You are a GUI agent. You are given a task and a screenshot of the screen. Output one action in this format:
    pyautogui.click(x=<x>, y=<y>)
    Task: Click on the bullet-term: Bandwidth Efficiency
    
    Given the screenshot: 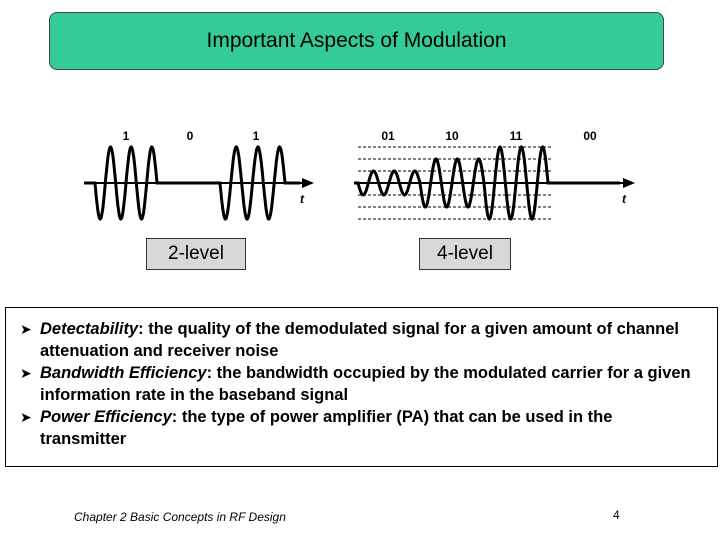 What is the action you would take?
    pyautogui.click(x=123, y=373)
    